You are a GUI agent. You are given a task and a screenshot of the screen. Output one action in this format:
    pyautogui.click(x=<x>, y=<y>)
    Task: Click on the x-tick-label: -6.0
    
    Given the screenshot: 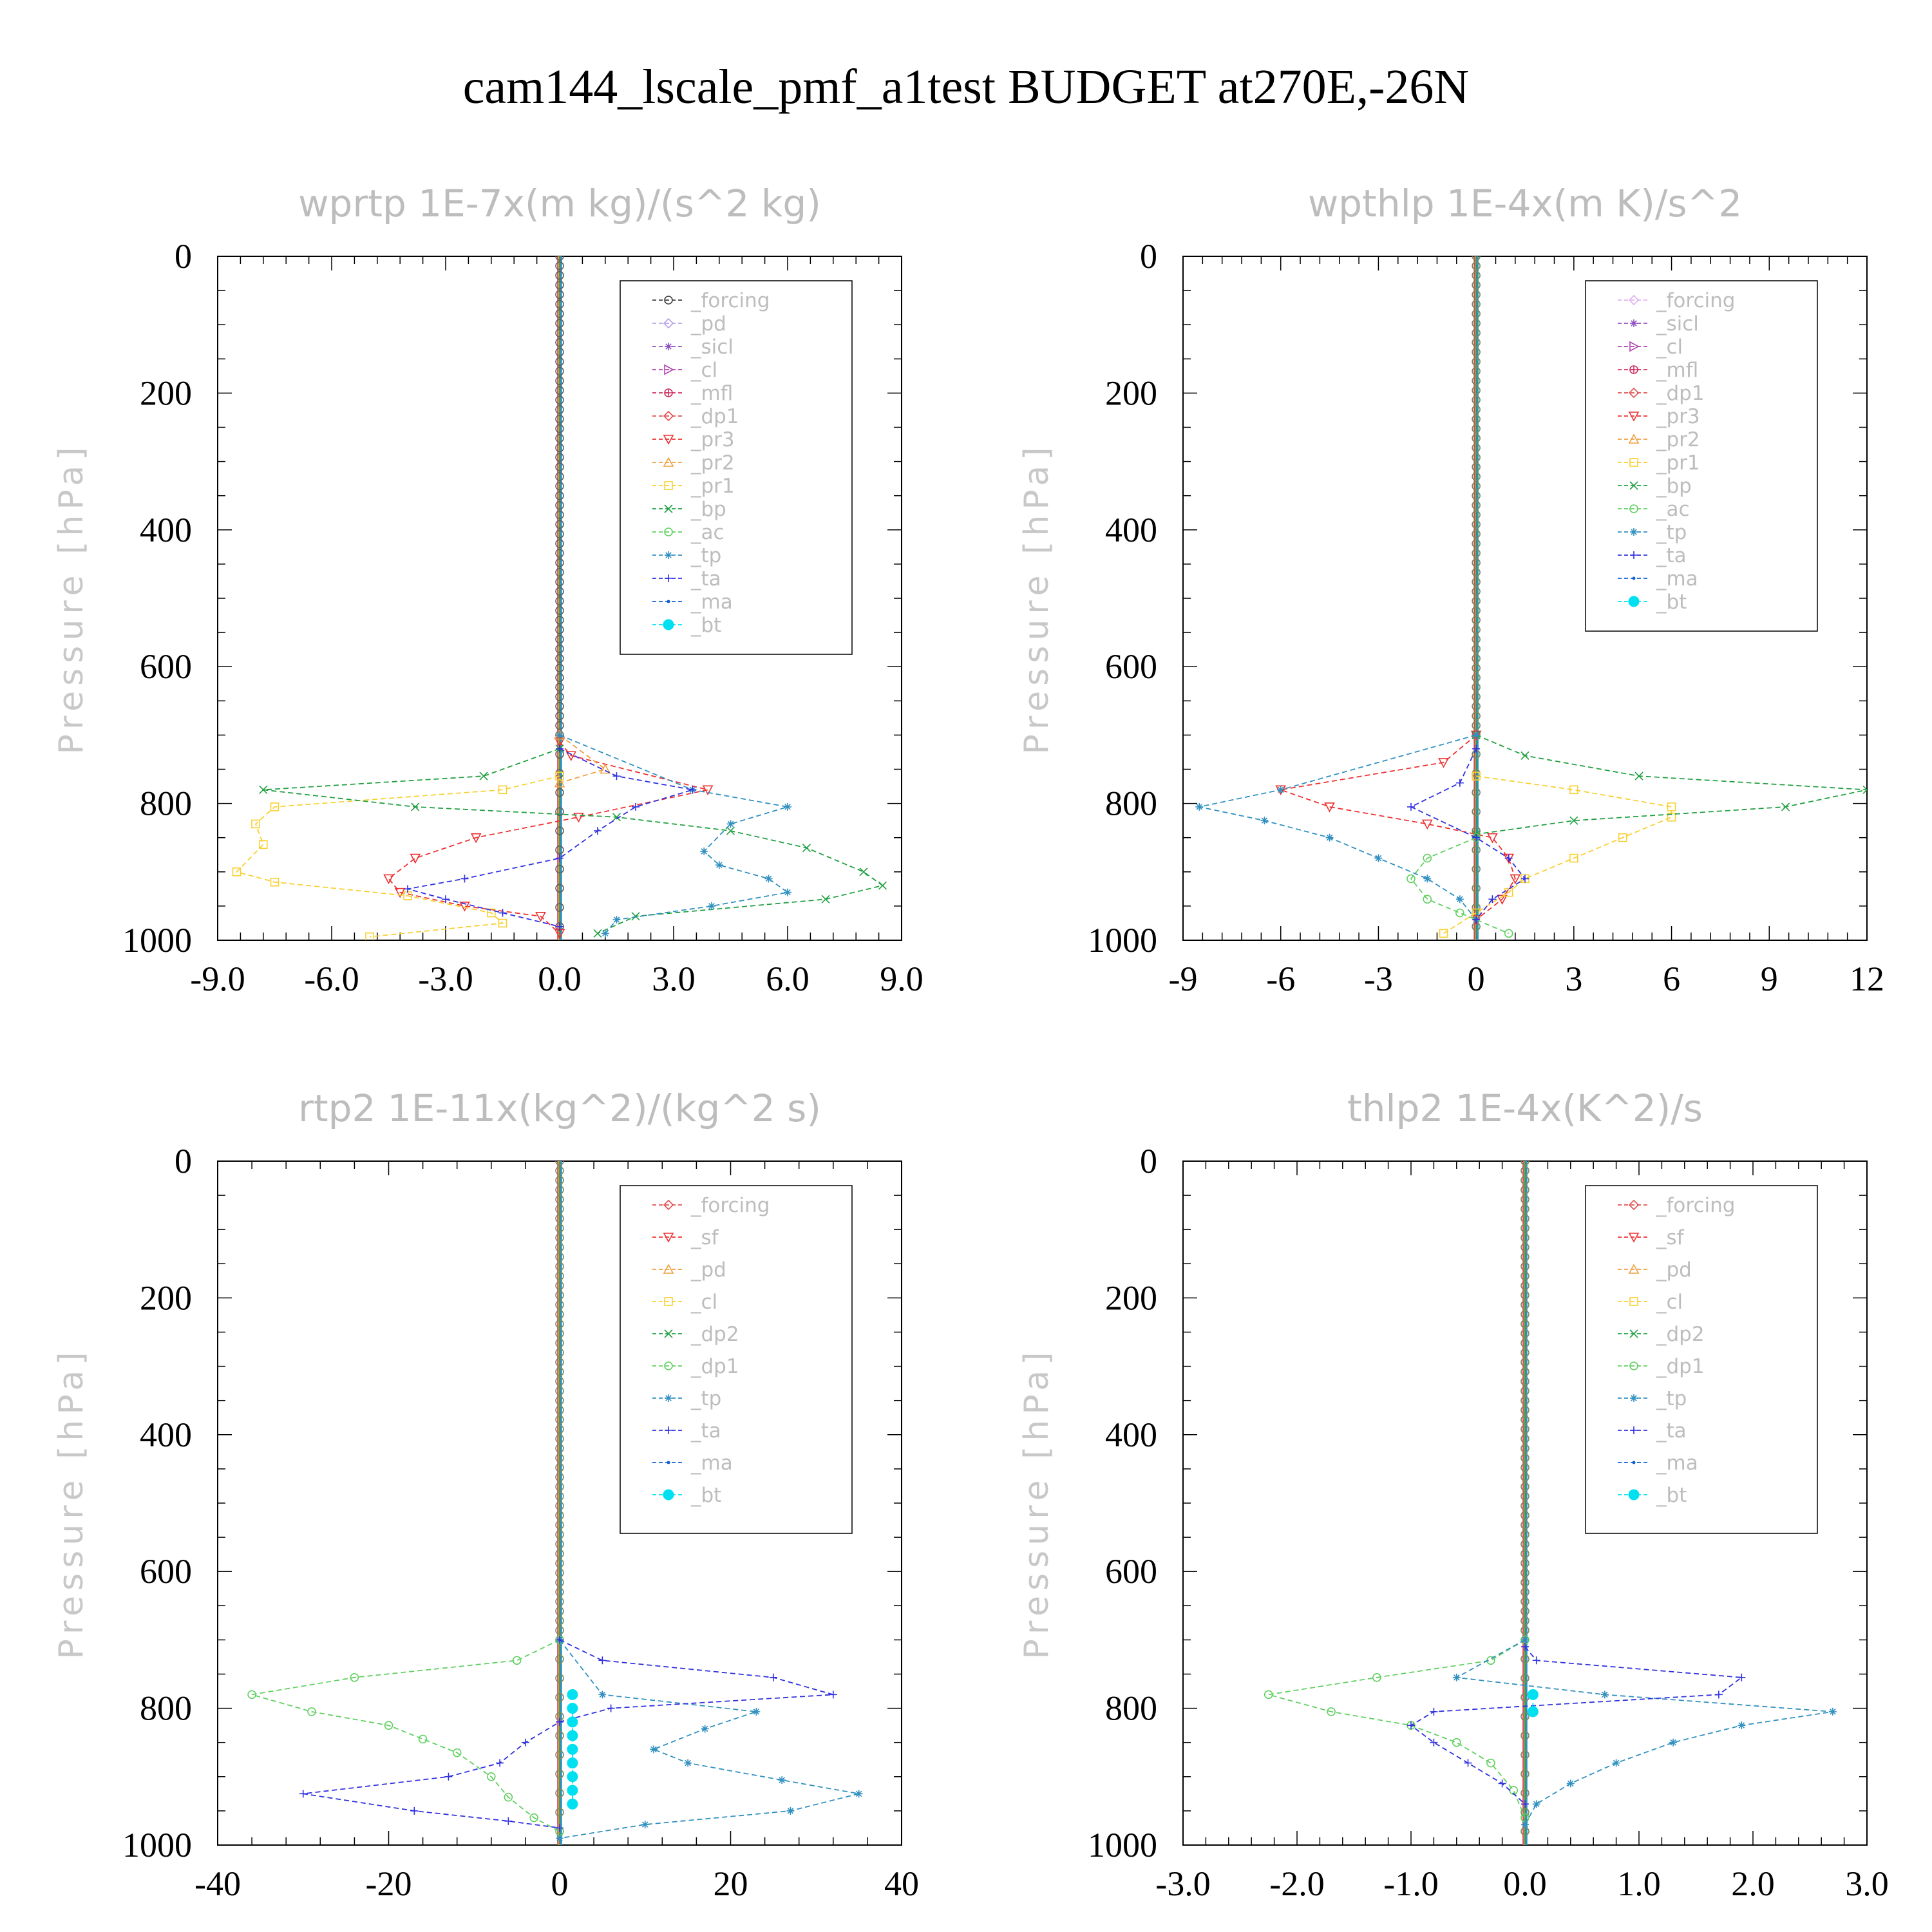 What is the action you would take?
    pyautogui.click(x=332, y=979)
    